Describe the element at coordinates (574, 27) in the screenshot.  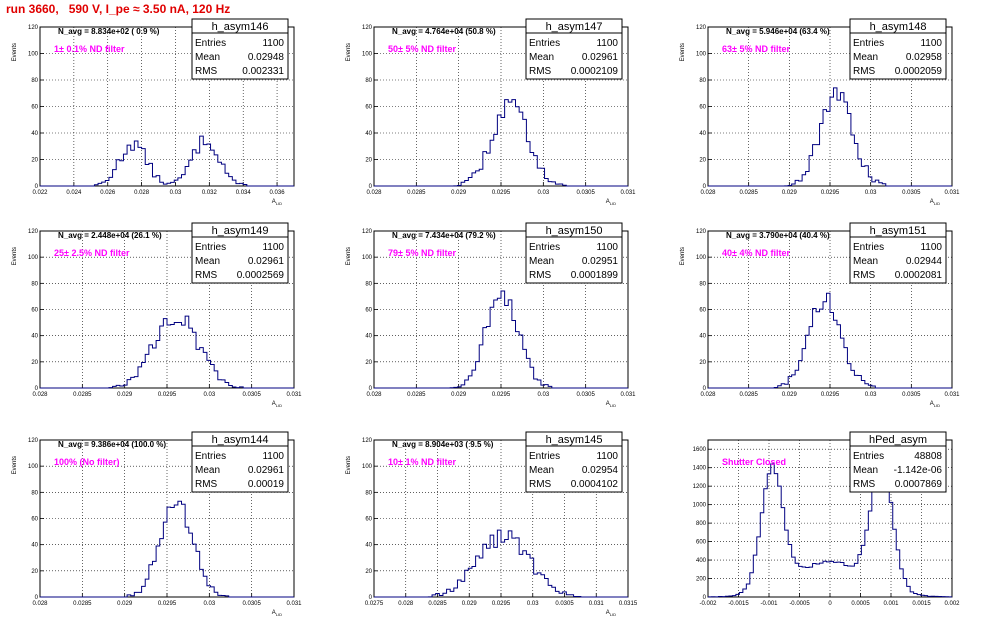
I see `hist-title: h_asym147` at that location.